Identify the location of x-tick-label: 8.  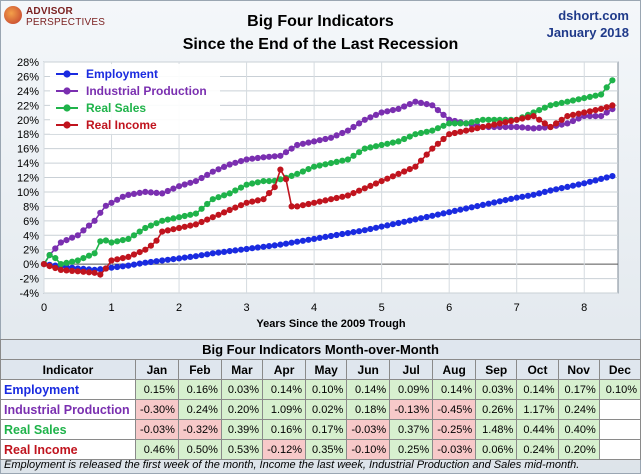
(584, 308).